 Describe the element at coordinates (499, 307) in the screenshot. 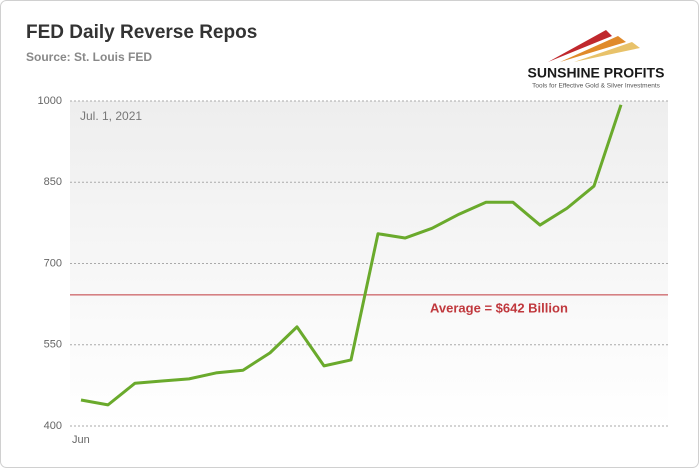

I see `average-label: Average = $642 Billion` at that location.